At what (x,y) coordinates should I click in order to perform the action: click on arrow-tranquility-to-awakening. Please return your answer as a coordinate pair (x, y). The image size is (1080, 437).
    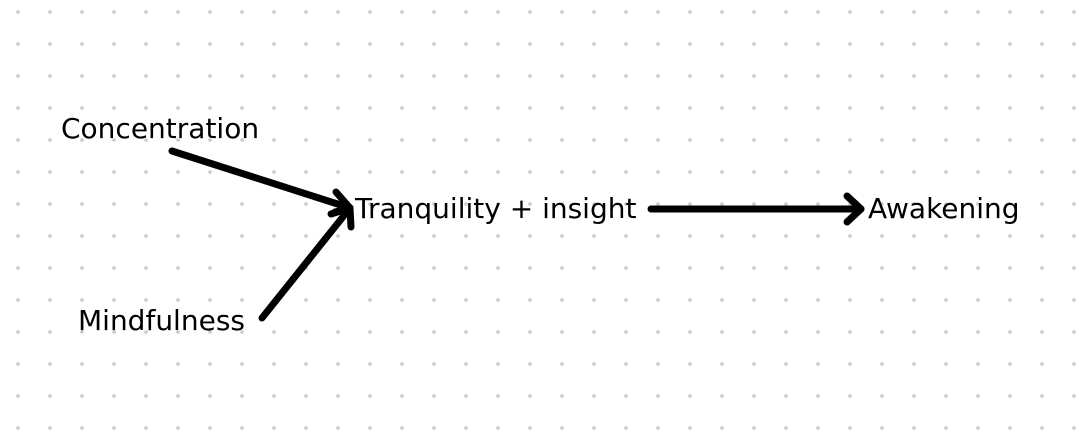
    Looking at the image, I should click on (756, 209).